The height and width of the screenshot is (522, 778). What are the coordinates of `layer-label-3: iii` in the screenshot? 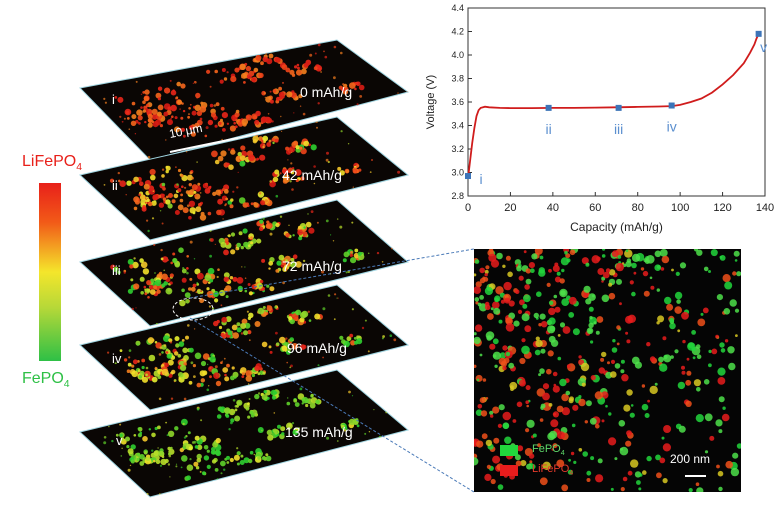 It's located at (116, 270).